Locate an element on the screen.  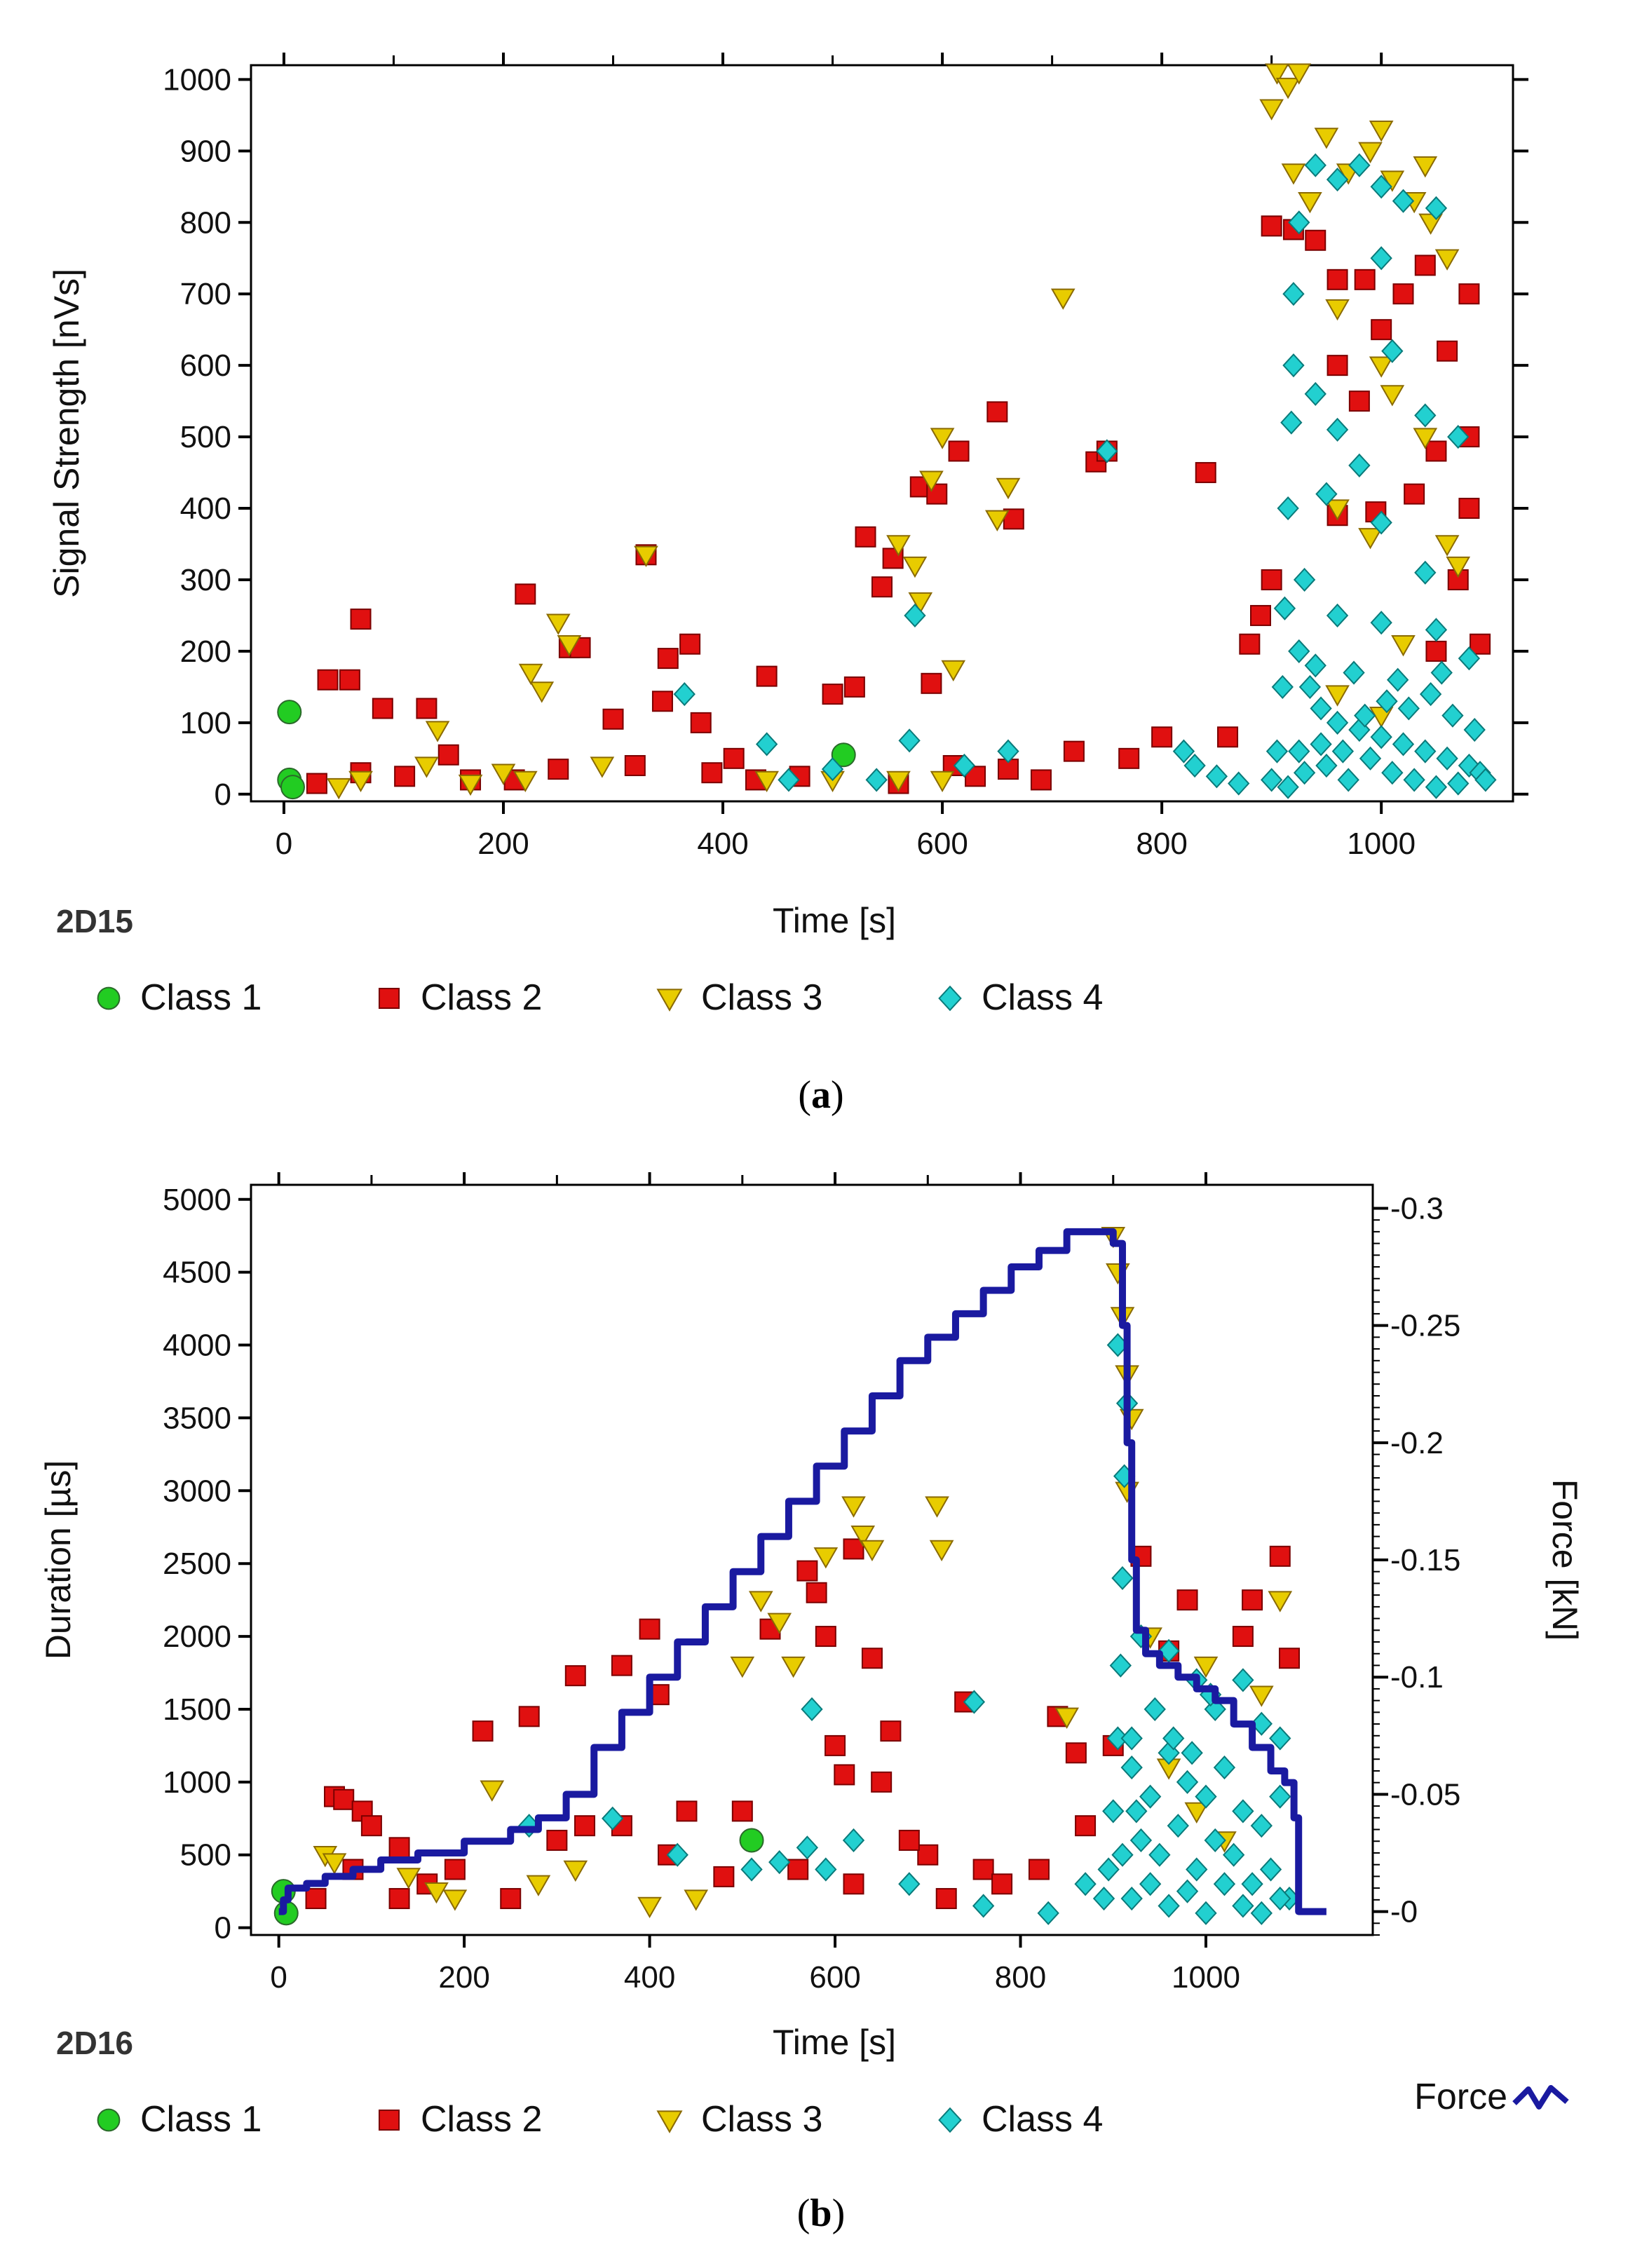
legend-label: Class 3 is located at coordinates (761, 997).